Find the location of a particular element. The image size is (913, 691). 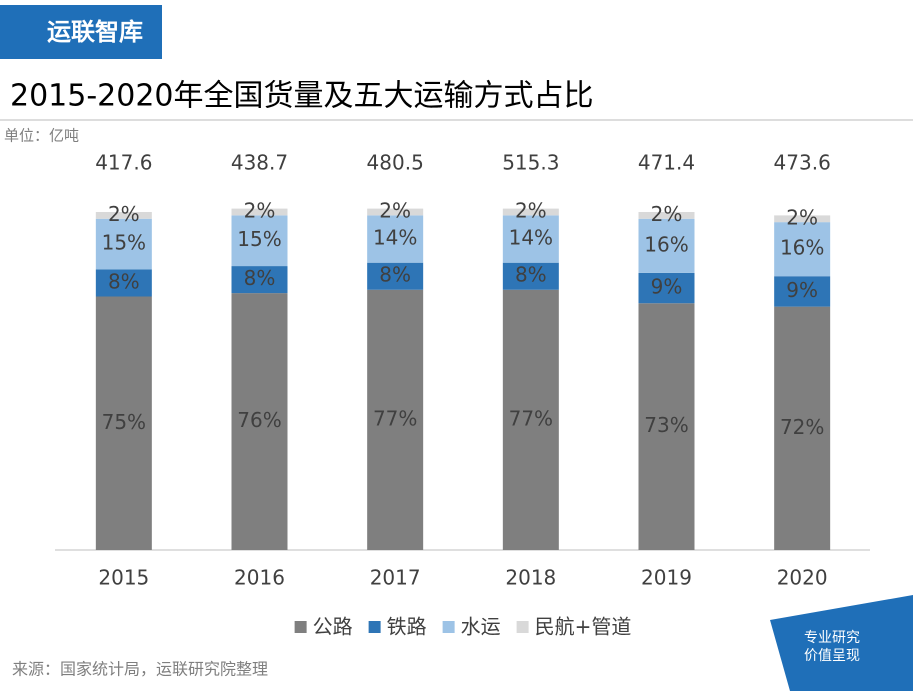

legend-label: 民航+管道 is located at coordinates (583, 627).